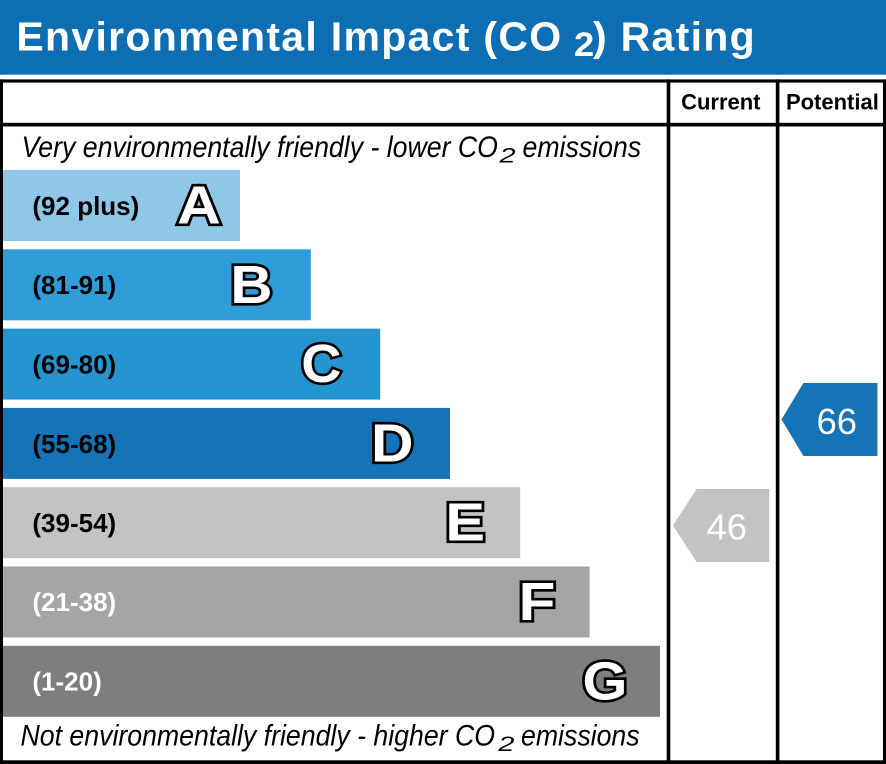  Describe the element at coordinates (258, 736) in the screenshot. I see `svg-text:Not environmentally friendly -: Not environmentally friendly - higher CO` at that location.